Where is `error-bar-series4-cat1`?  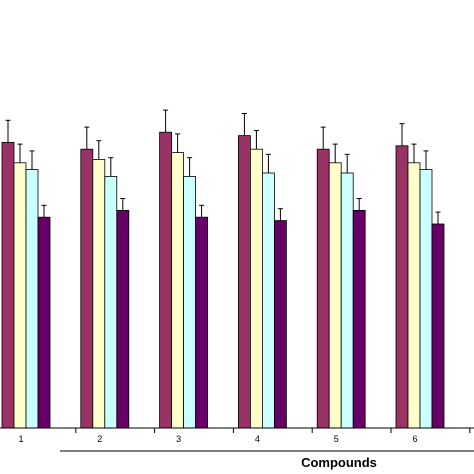
error-bar-series4-cat1 is located at coordinates (44, 211).